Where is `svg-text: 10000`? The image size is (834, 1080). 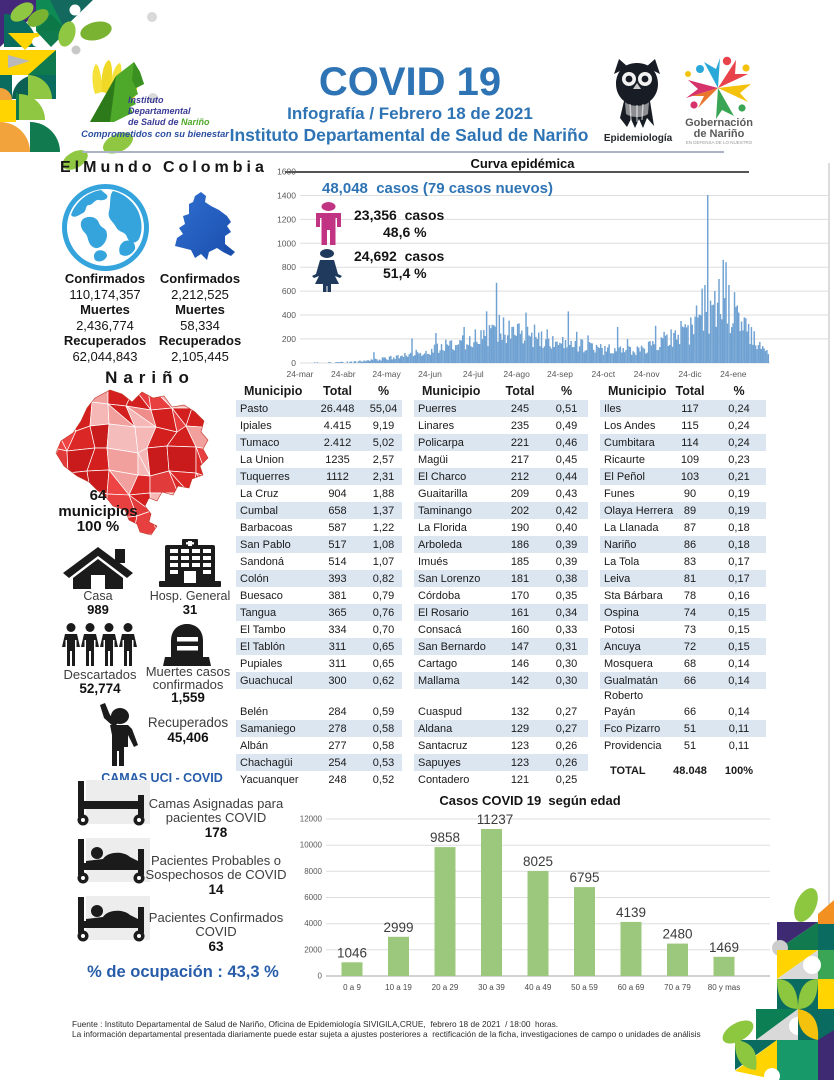 svg-text: 10000 is located at coordinates (311, 845).